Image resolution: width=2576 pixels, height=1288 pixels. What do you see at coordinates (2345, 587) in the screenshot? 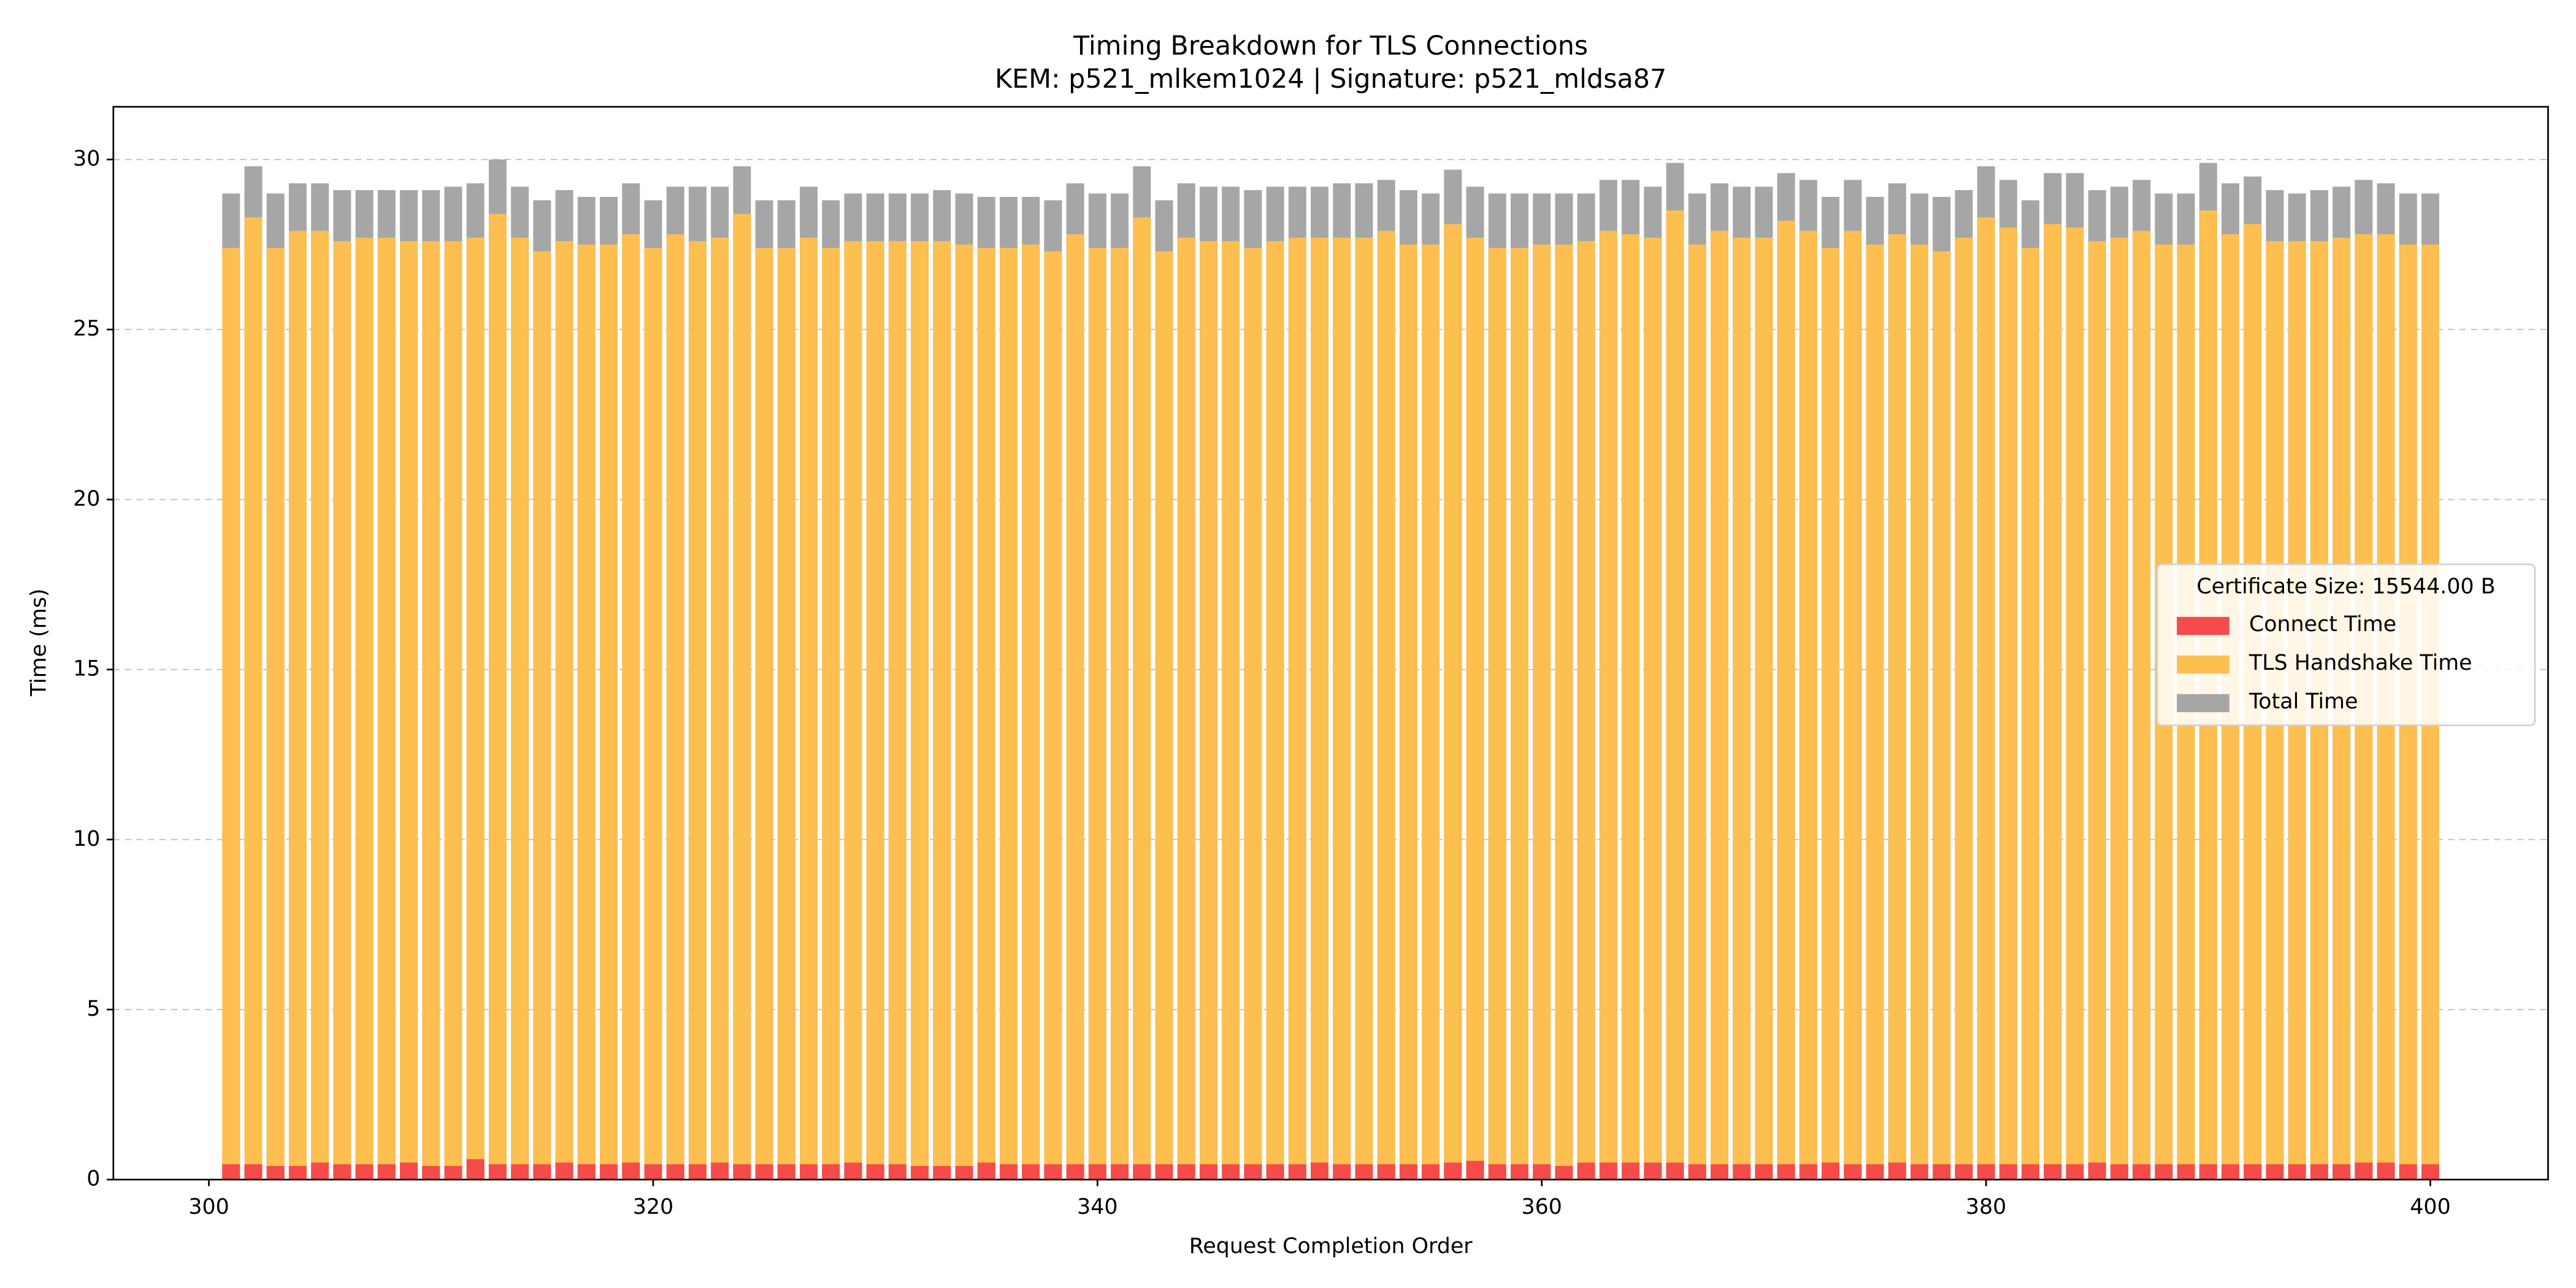
I see `legend-title: Certificate Size: 15544.00 B` at bounding box center [2345, 587].